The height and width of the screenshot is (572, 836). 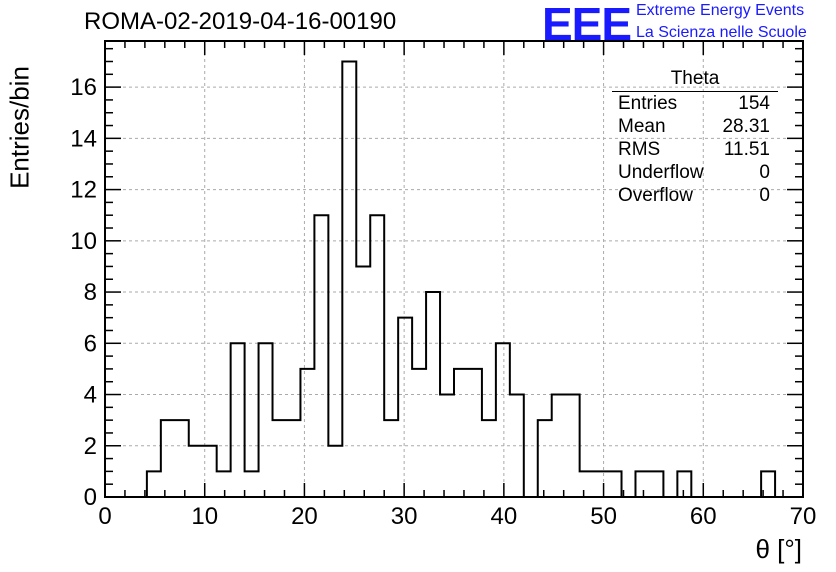 What do you see at coordinates (83, 241) in the screenshot?
I see `y-tick-label: 10` at bounding box center [83, 241].